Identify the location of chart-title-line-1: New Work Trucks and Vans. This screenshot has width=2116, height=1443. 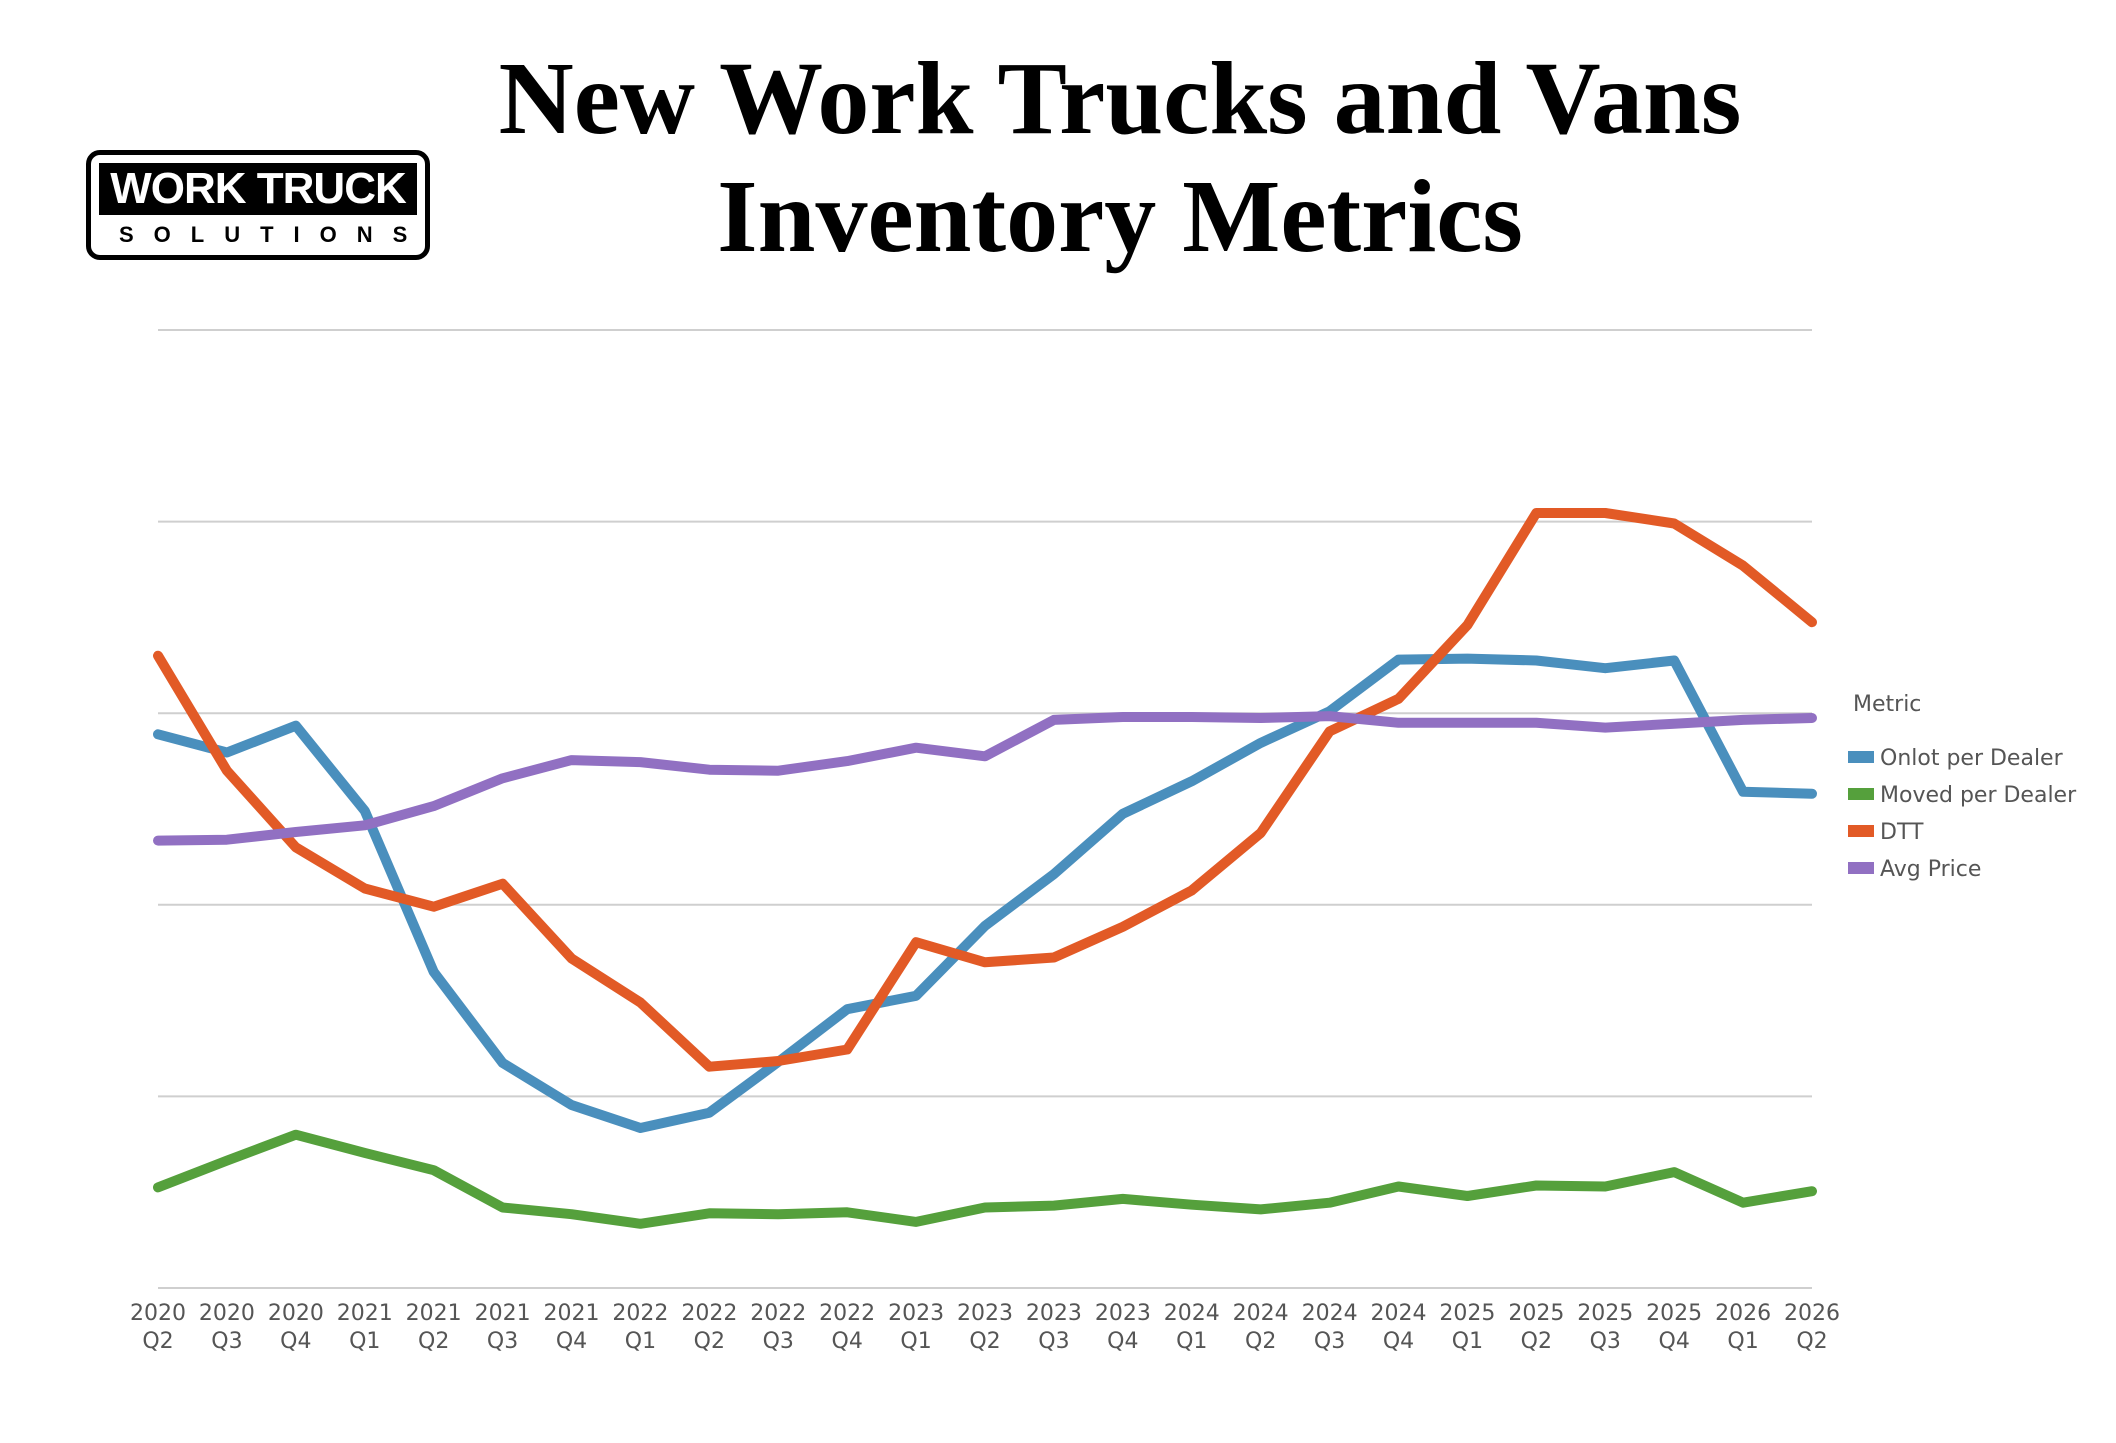
(1120, 98).